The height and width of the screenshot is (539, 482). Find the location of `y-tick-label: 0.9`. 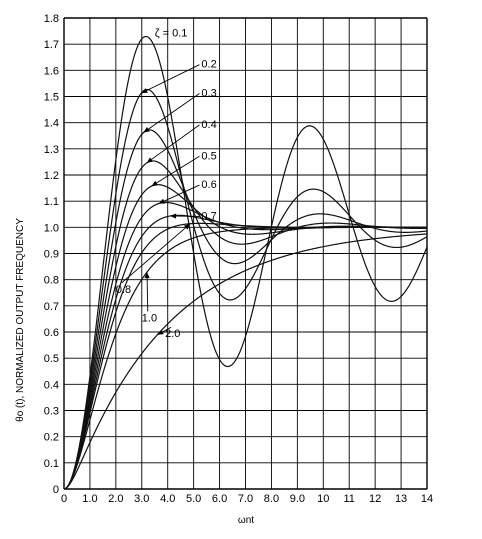

y-tick-label: 0.9 is located at coordinates (51, 255).